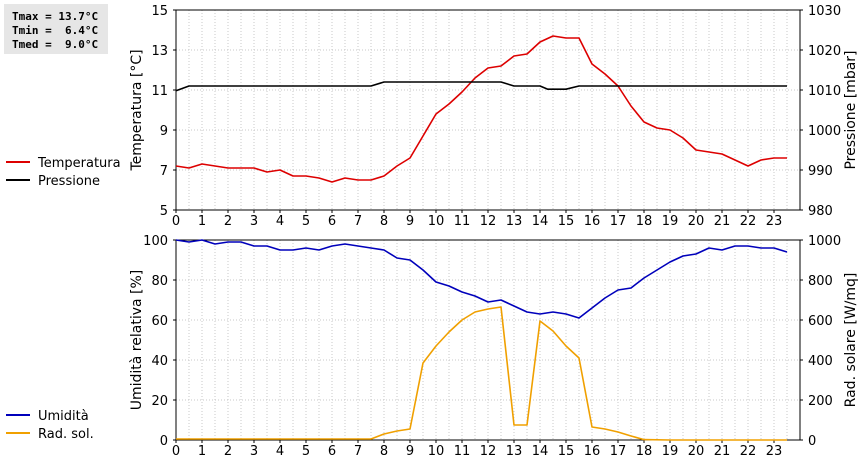 Image resolution: width=860 pixels, height=460 pixels. What do you see at coordinates (63, 416) in the screenshot?
I see `legend-label: Umidità` at bounding box center [63, 416].